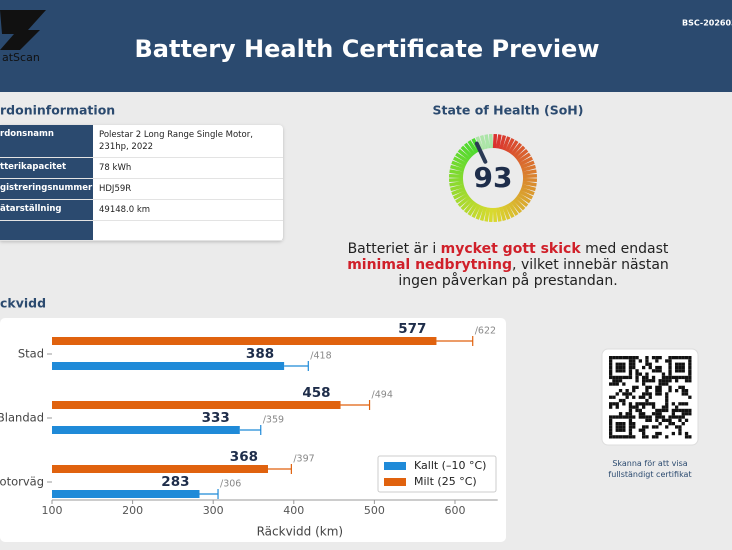 Image resolution: width=732 pixels, height=550 pixels. I want to click on row-value: 78 kWh, so click(115, 168).